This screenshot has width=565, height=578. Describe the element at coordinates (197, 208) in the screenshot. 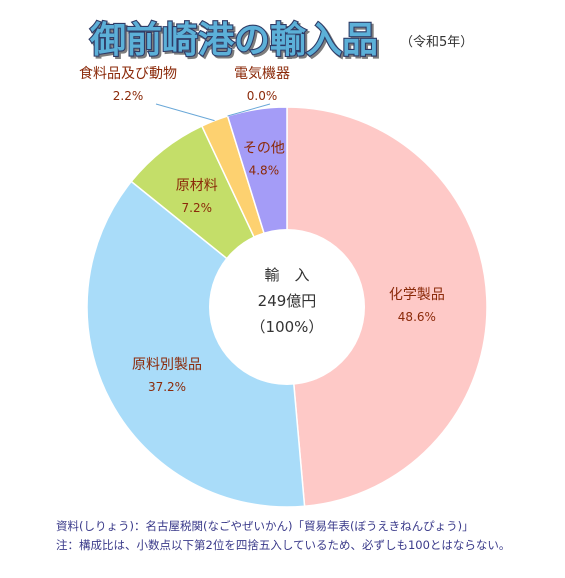

I see `slice-2-value-label: 7.2%` at that location.